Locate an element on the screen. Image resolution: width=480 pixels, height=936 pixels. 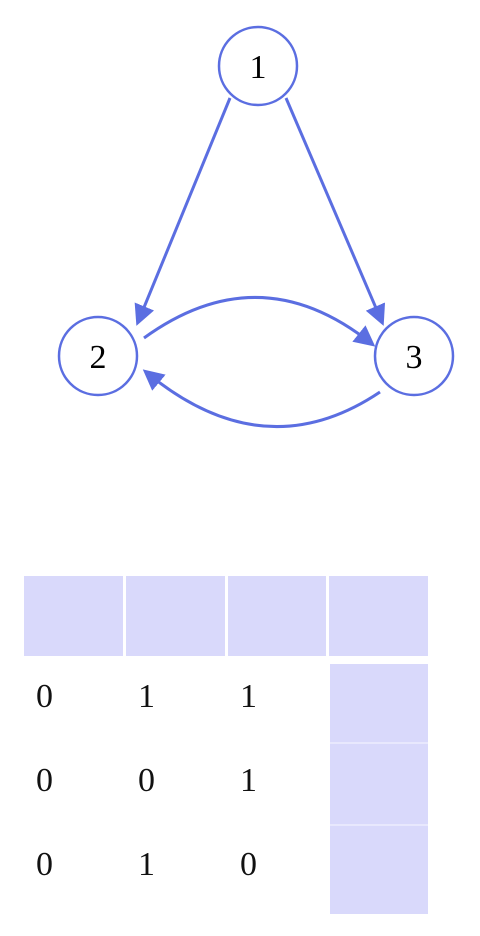
node-3: 3 is located at coordinates (414, 356).